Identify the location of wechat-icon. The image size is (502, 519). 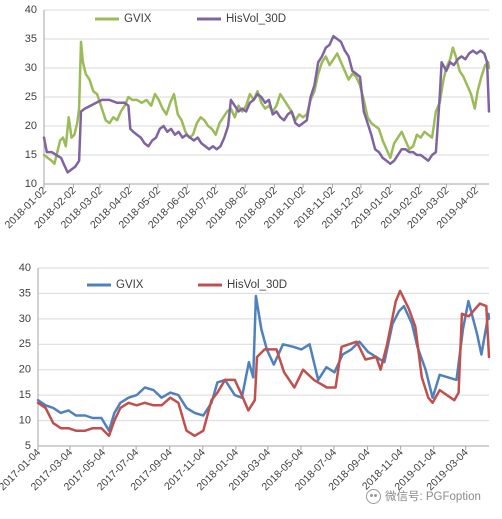
(373, 496).